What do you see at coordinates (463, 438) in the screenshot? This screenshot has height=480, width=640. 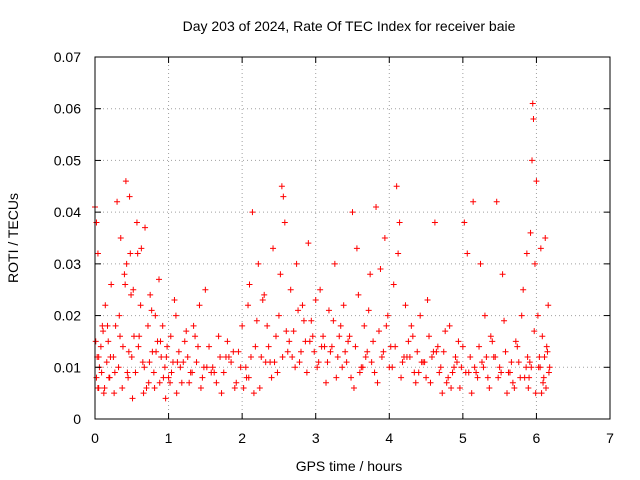 I see `x-tick-label: 5` at bounding box center [463, 438].